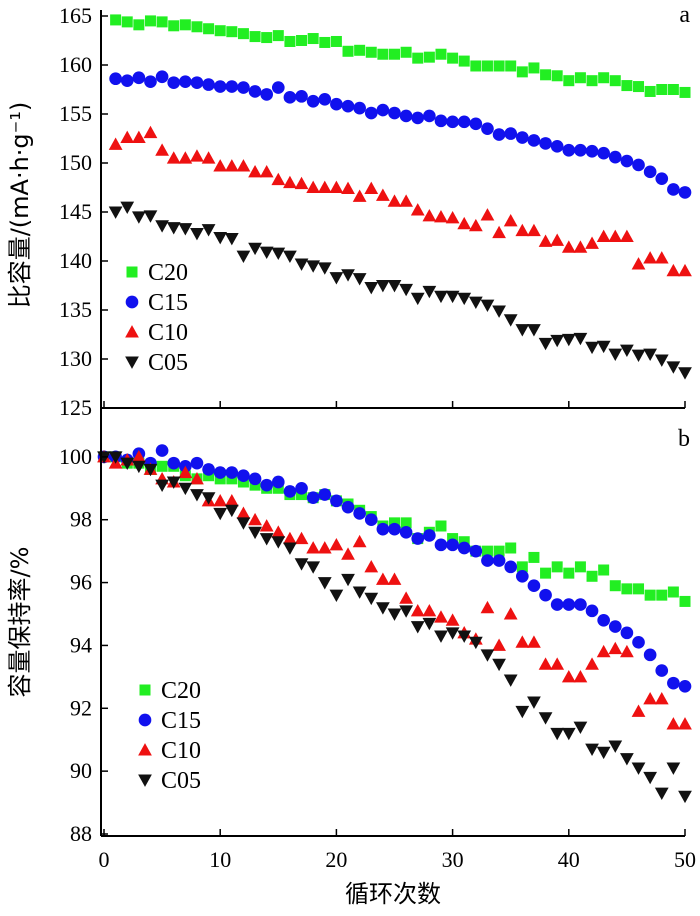  What do you see at coordinates (168, 303) in the screenshot?
I see `legend-label-c15: C15` at bounding box center [168, 303].